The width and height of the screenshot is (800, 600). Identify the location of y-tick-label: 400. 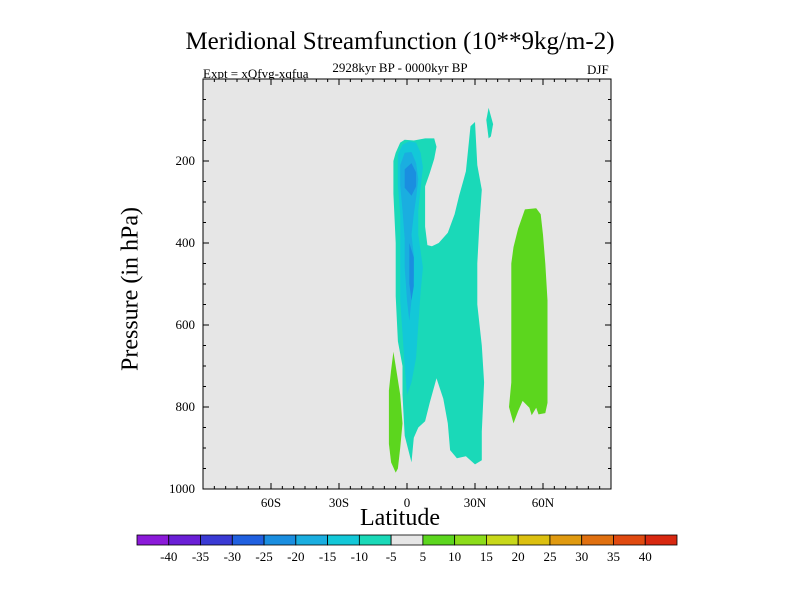
(186, 242).